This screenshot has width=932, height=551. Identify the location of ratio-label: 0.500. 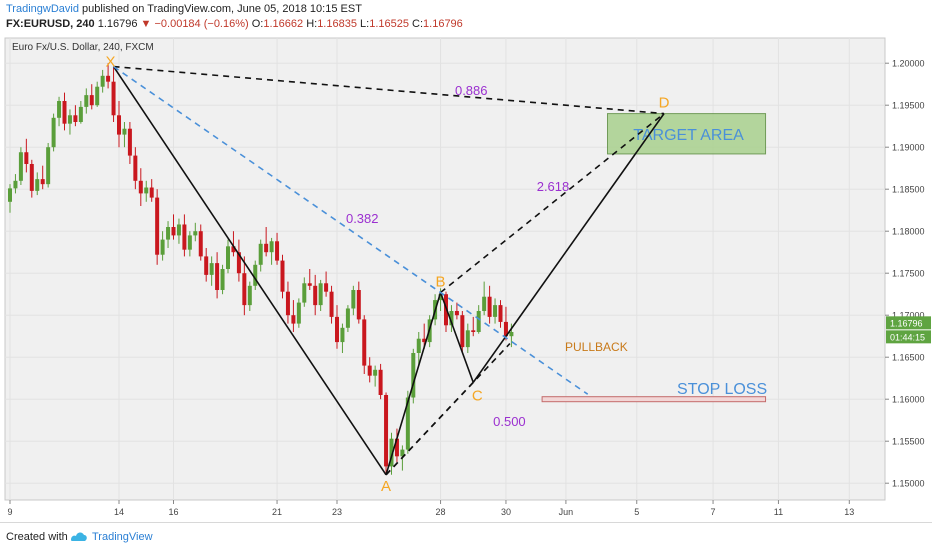
(509, 421).